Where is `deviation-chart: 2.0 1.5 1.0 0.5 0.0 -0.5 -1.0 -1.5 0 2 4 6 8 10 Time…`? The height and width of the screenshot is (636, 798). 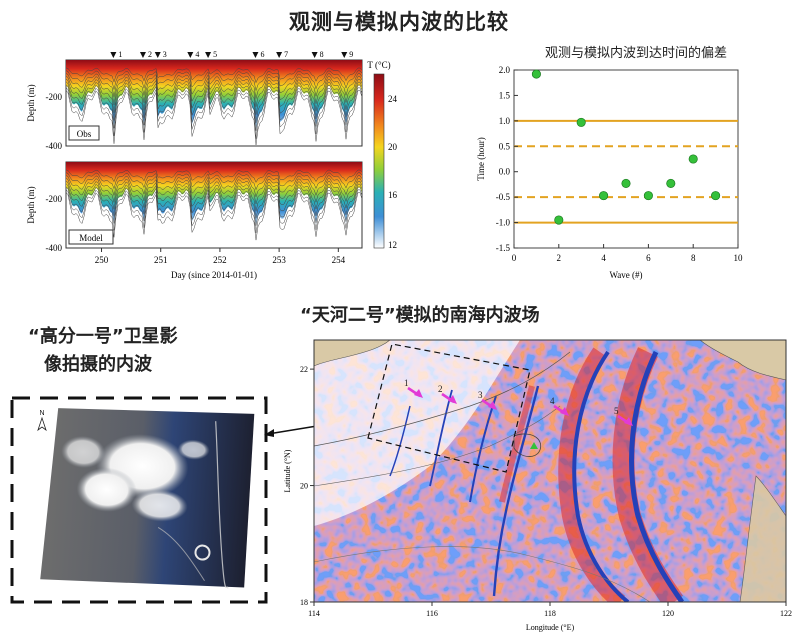 deviation-chart: 2.0 1.5 1.0 0.5 0.0 -0.5 -1.0 -1.5 0 2 4 6 8 10 Time… is located at coordinates (610, 172).